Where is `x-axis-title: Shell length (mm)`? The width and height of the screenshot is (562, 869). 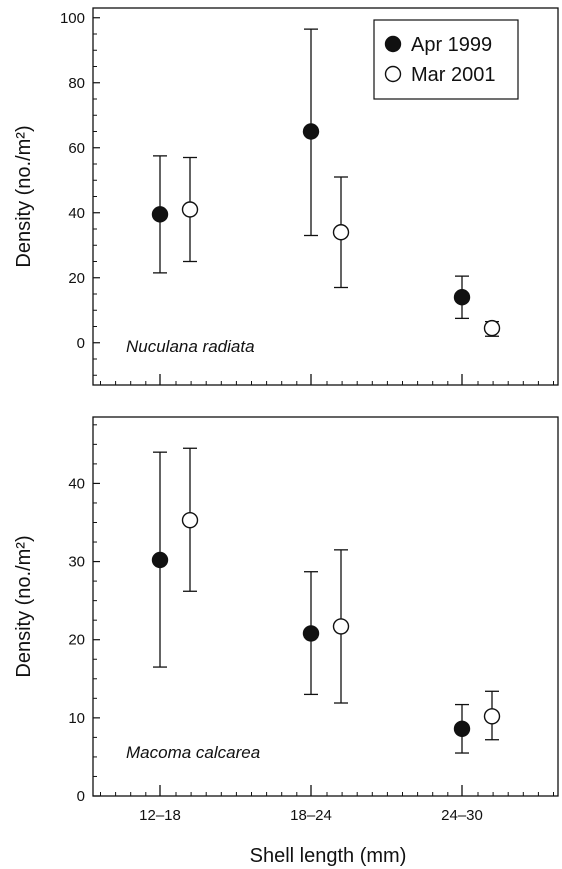
x-axis-title: Shell length (mm) is located at coordinates (328, 856).